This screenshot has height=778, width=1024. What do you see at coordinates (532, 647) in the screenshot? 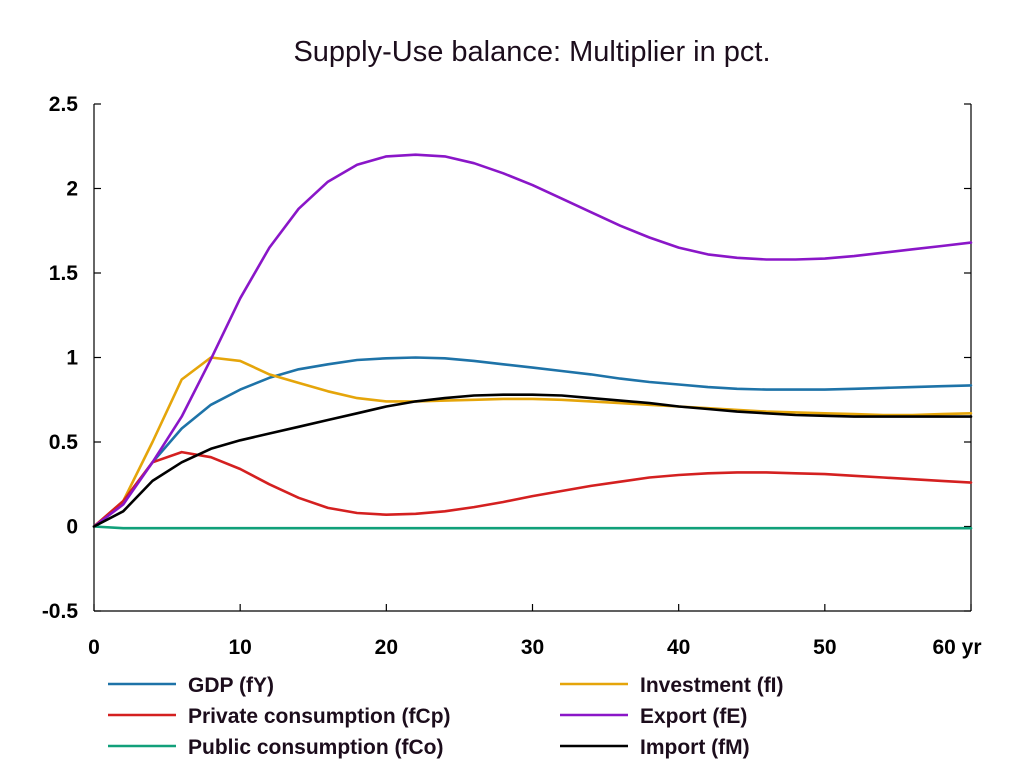
I see `x-tick-label: 30` at bounding box center [532, 647].